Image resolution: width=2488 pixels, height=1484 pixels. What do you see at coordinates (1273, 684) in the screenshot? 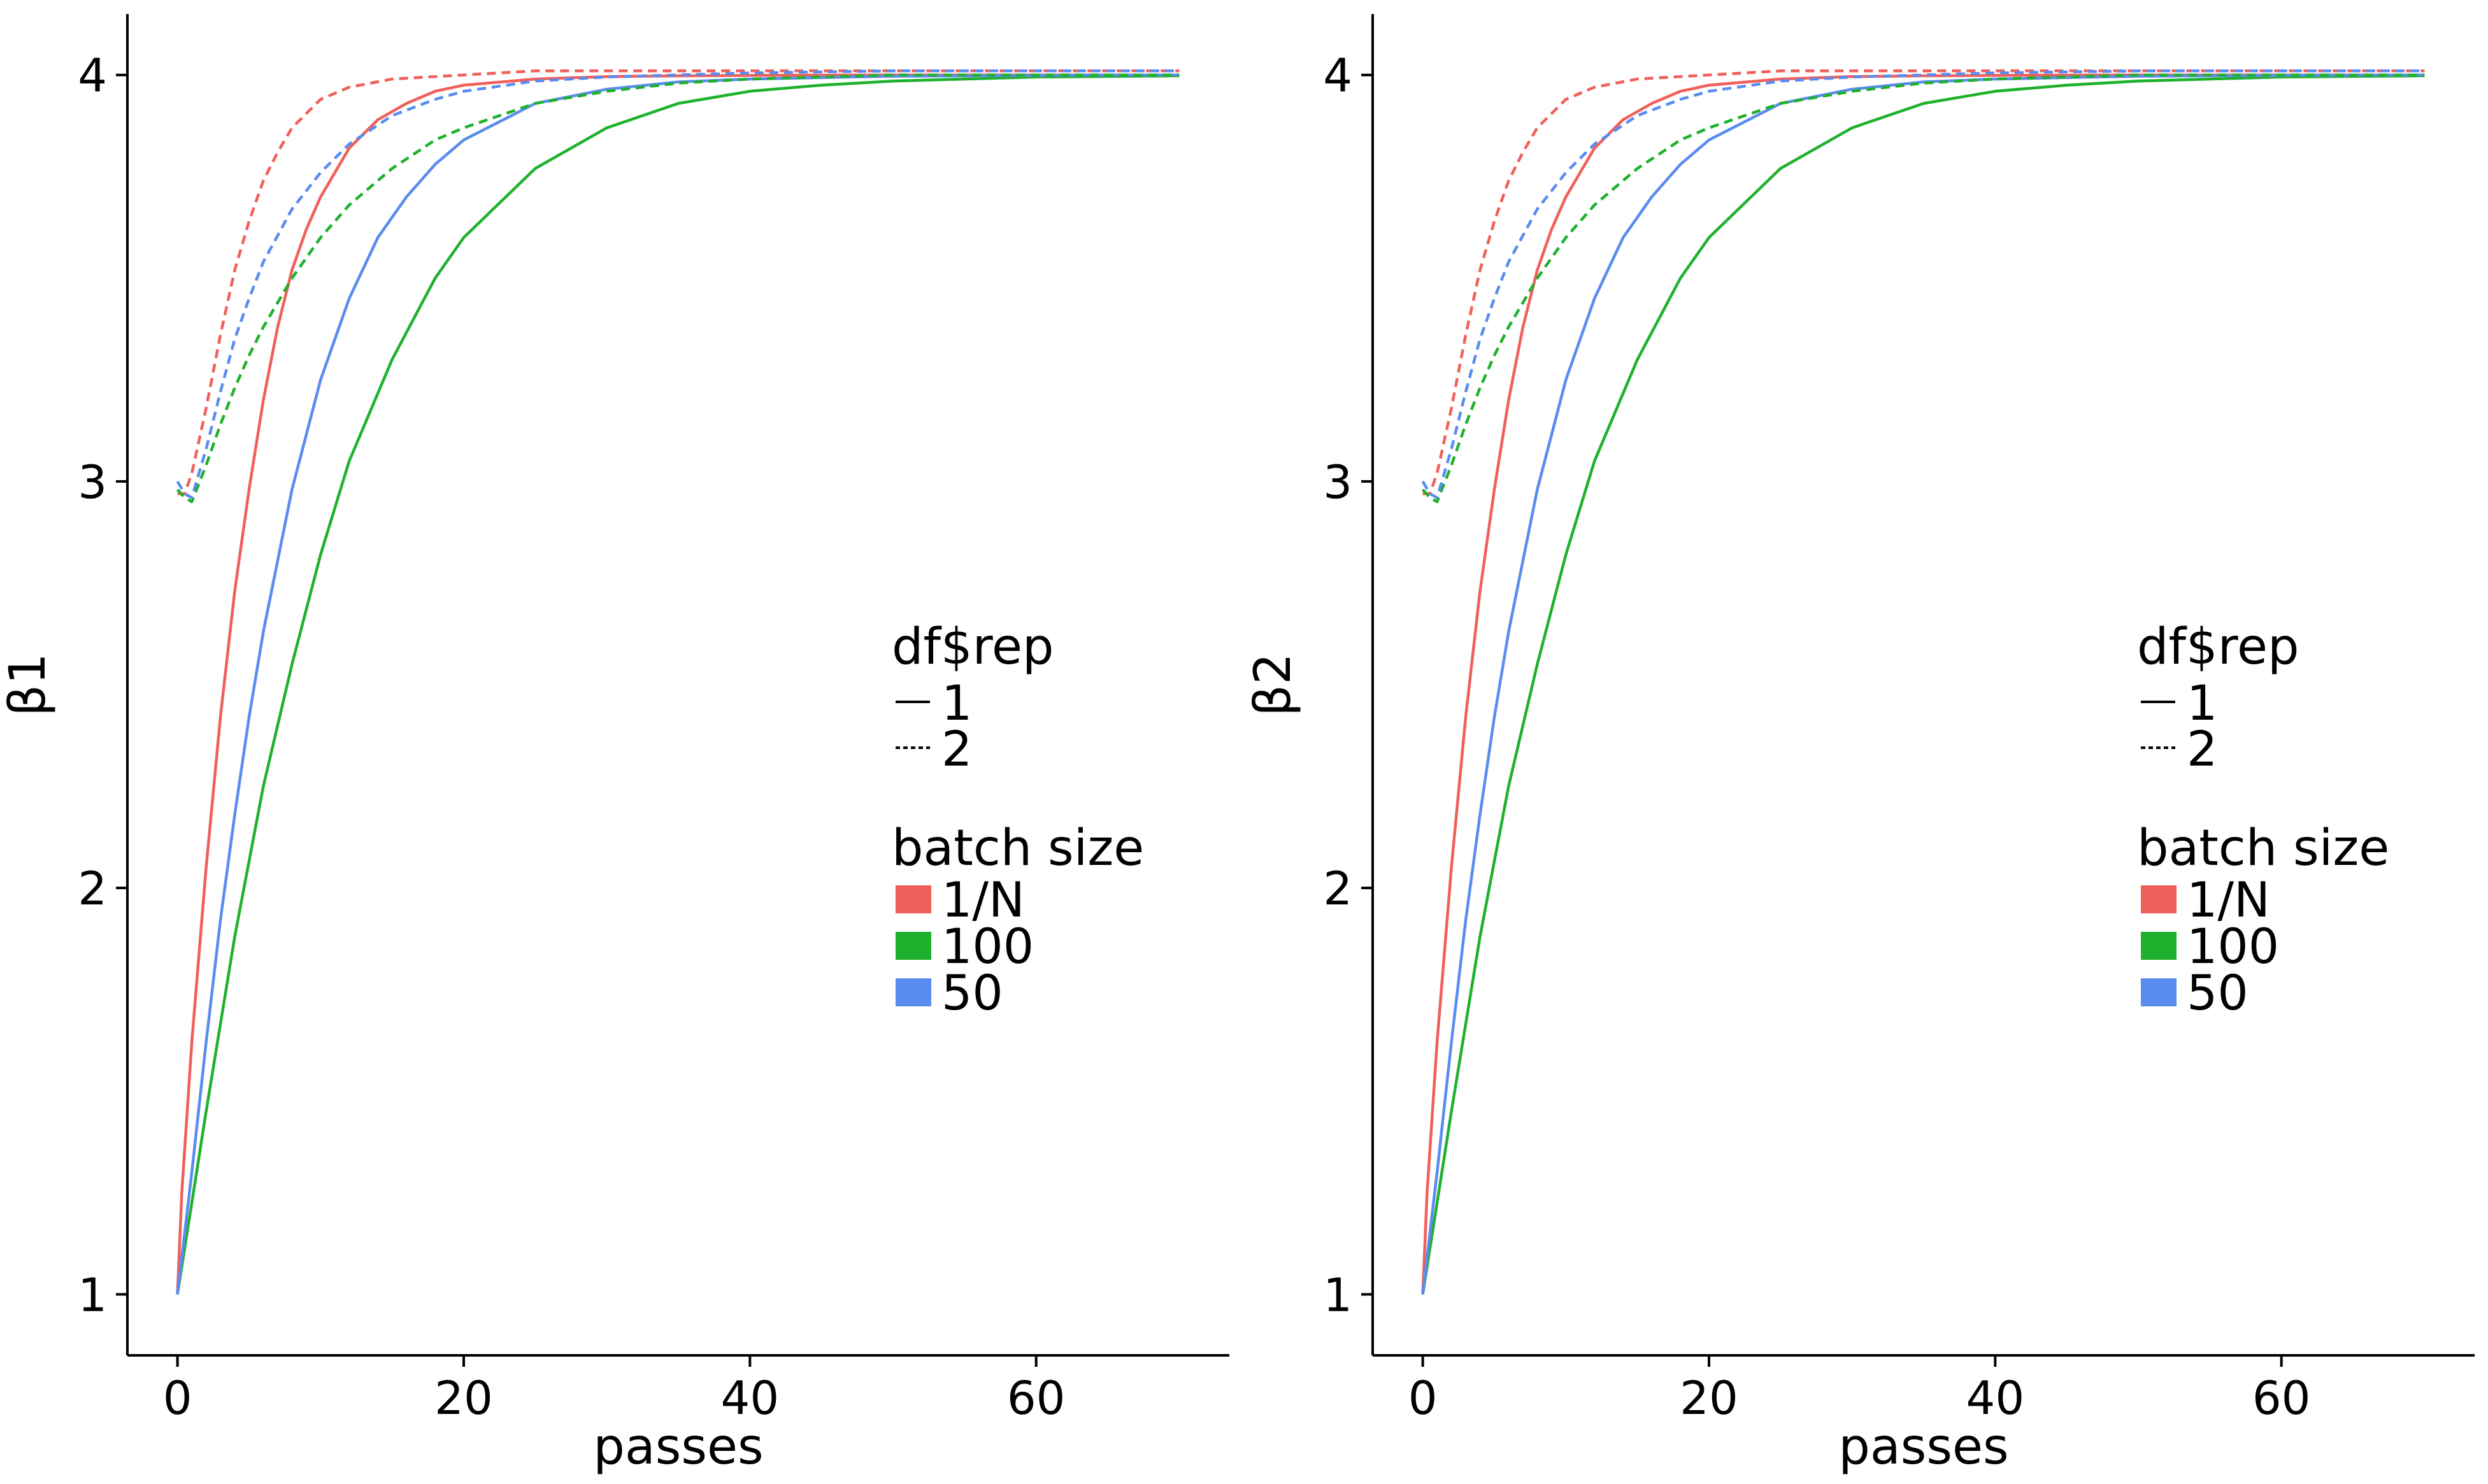
I see `y-axis-title: β2` at bounding box center [1273, 684].